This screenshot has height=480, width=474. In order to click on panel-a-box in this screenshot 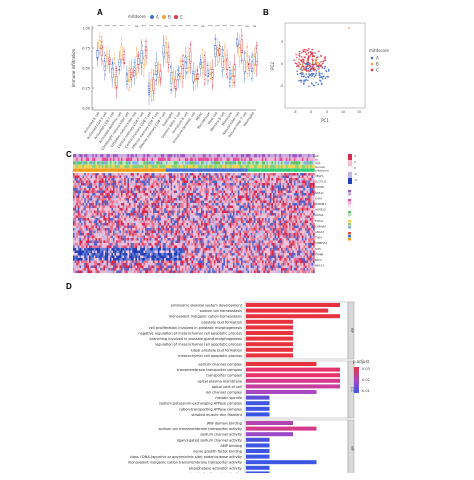, I will do `click(215, 51)`.